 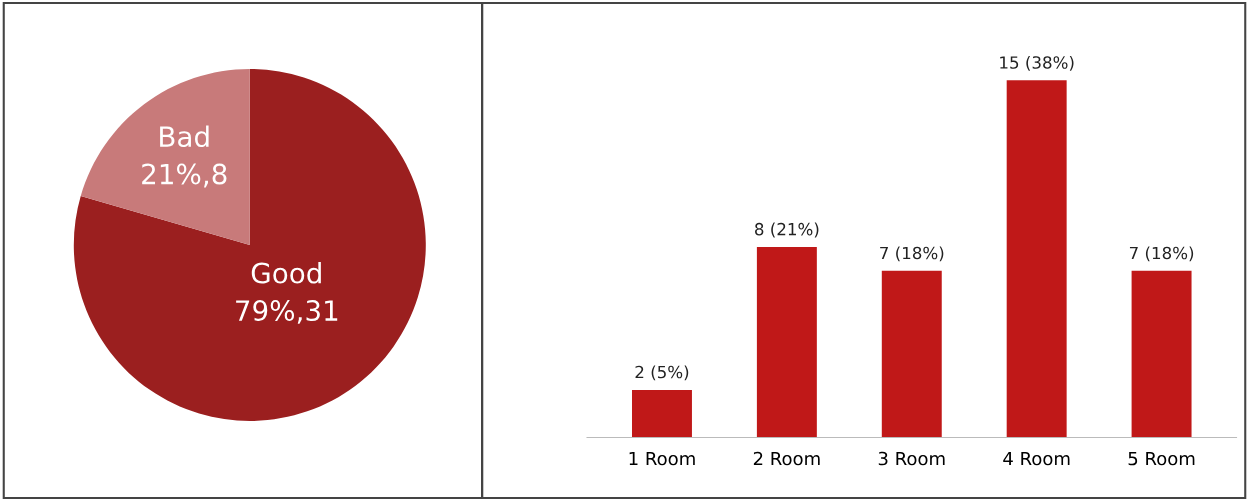 What do you see at coordinates (1036, 458) in the screenshot?
I see `x-tick-label: 4 Room` at bounding box center [1036, 458].